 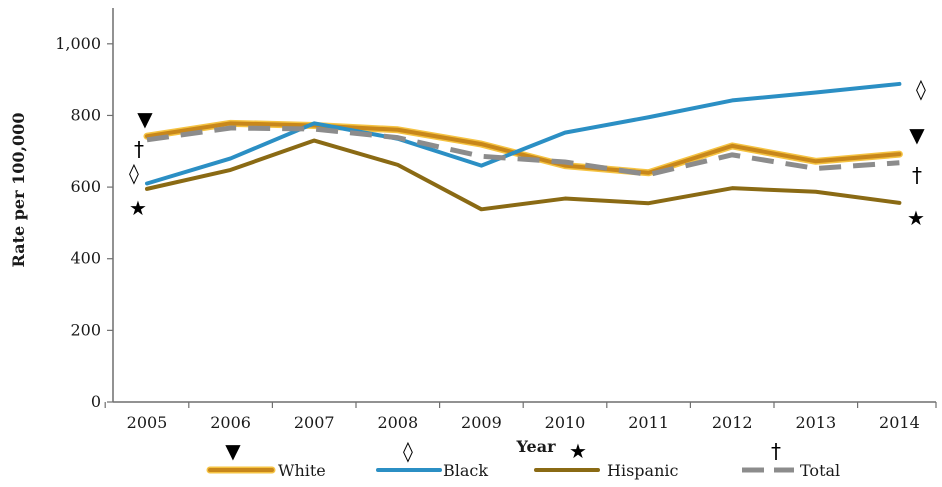 What do you see at coordinates (96, 401) in the screenshot?
I see `y-tick-label: 0` at bounding box center [96, 401].